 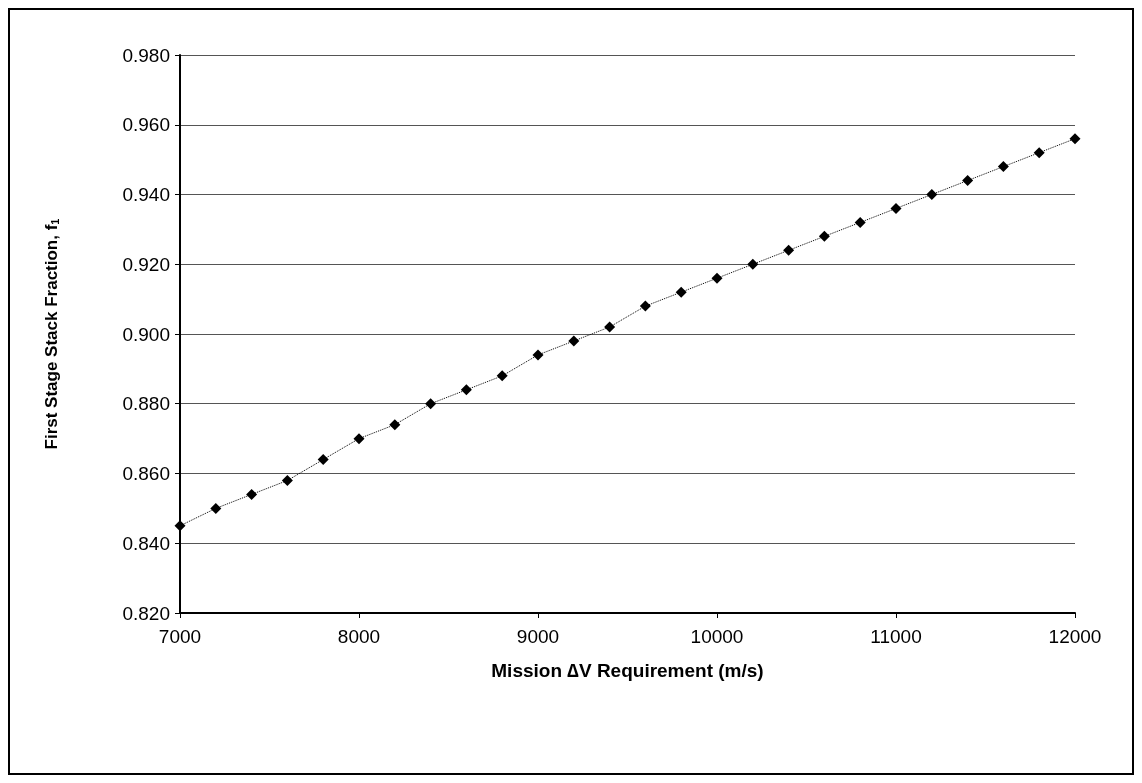 What do you see at coordinates (1075, 636) in the screenshot?
I see `x-tick-label: 12000` at bounding box center [1075, 636].